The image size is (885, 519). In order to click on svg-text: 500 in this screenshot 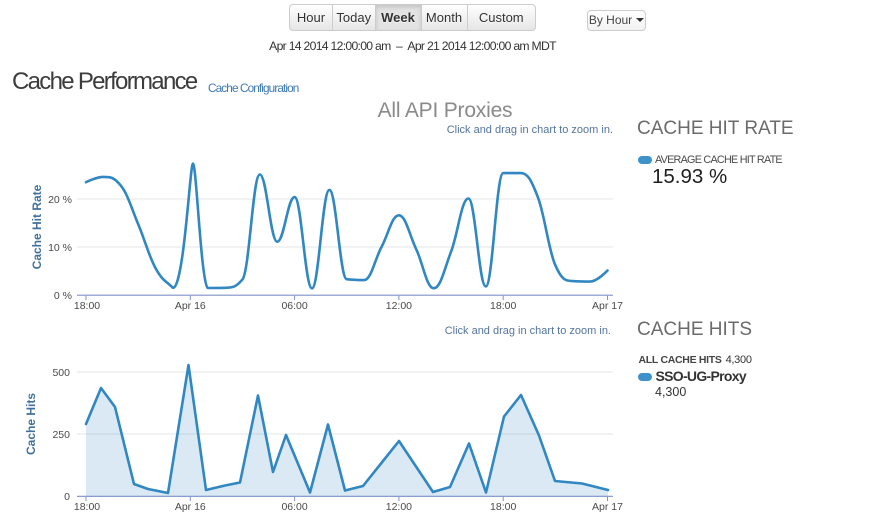, I will do `click(61, 373)`.